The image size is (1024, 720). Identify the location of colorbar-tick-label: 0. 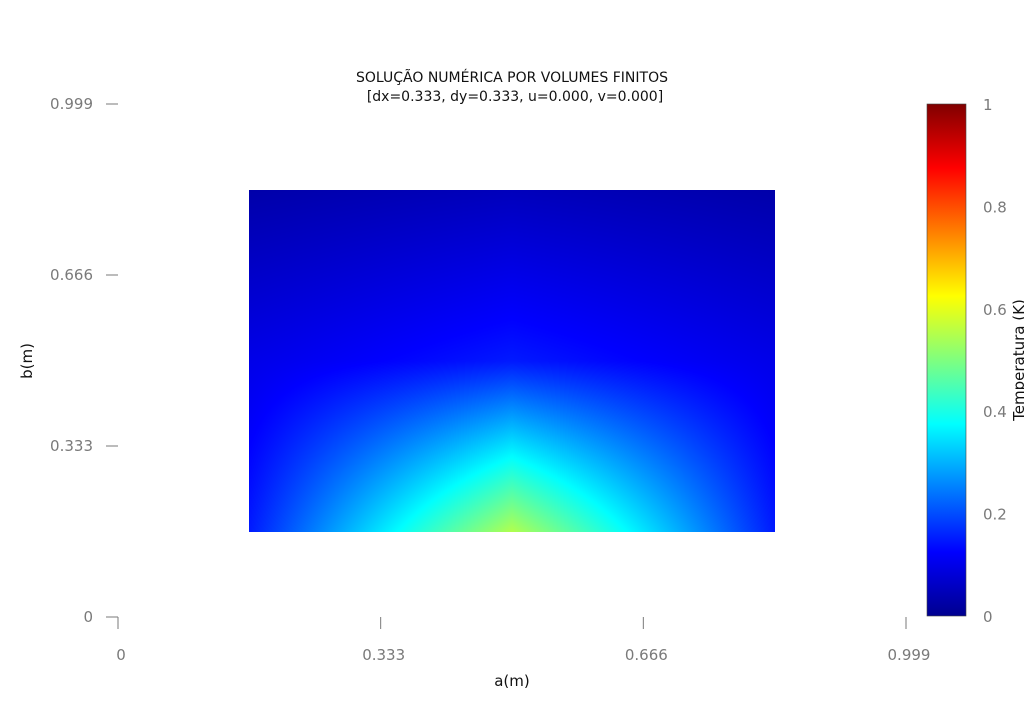
(988, 617).